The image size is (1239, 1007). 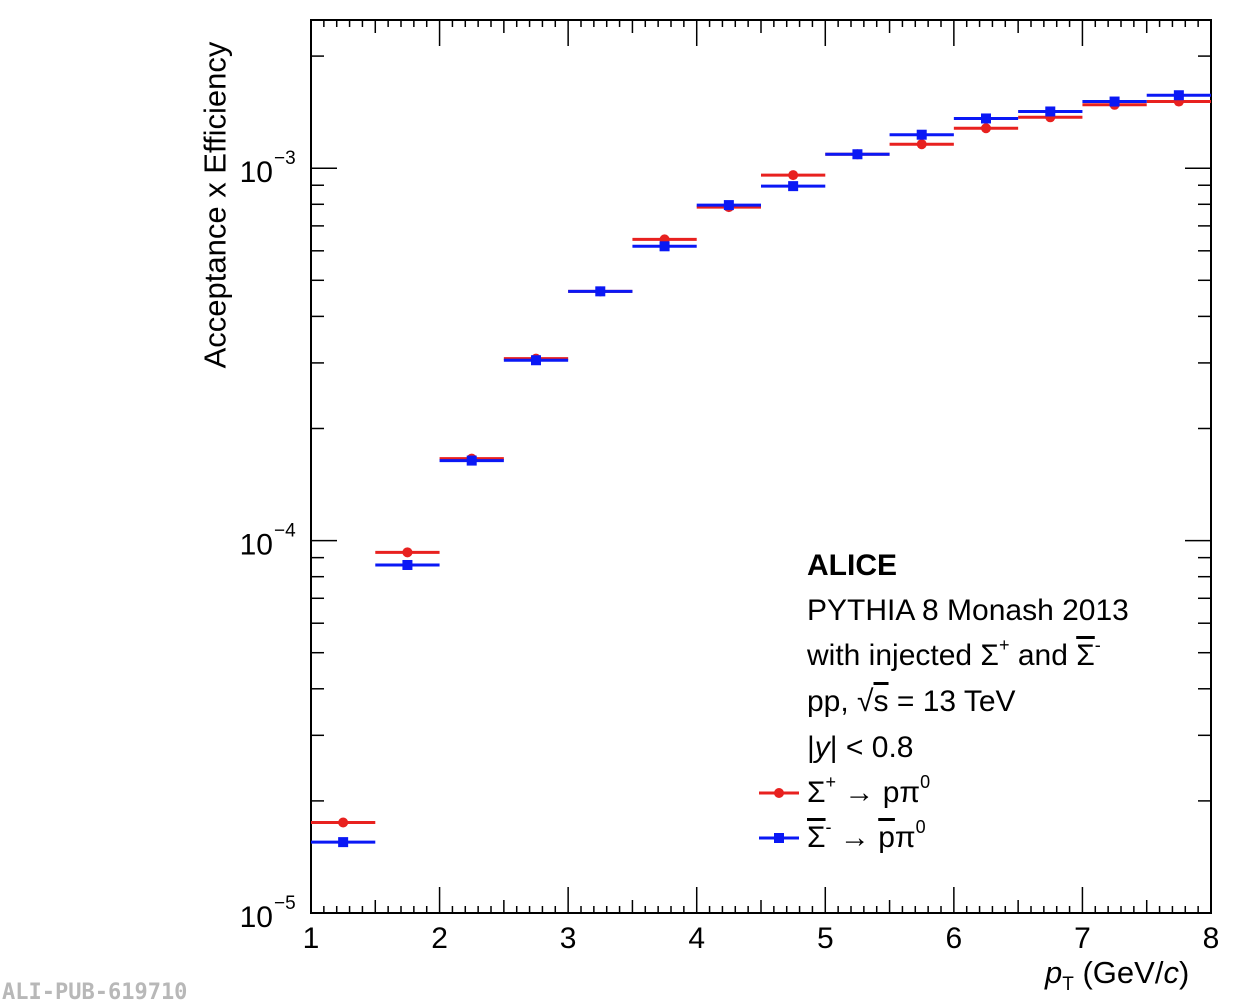 I want to click on leg2-p: p, so click(x=886, y=837).